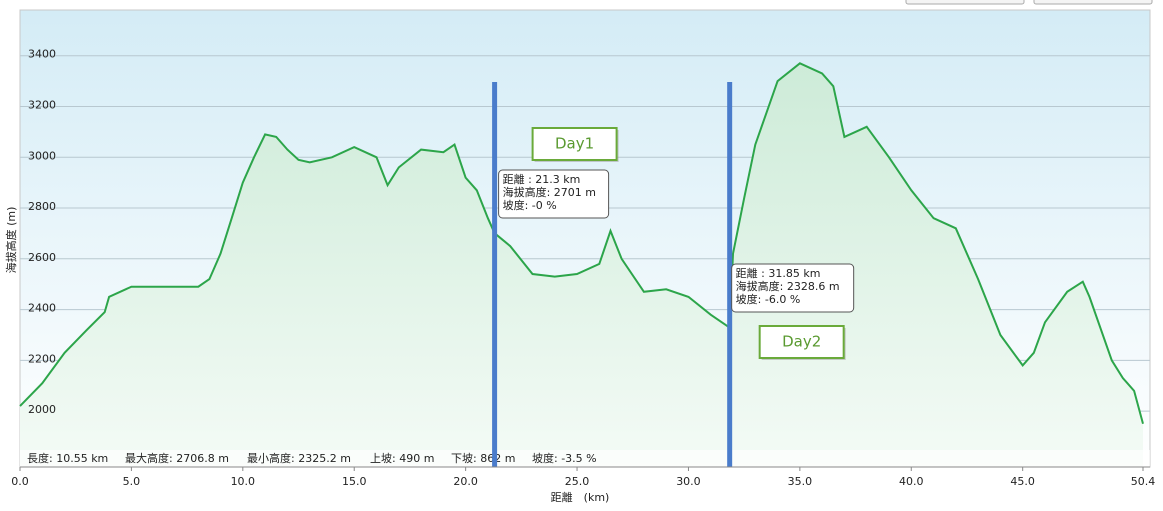 The image size is (1163, 511). I want to click on tooltip-line: 海拔高度: 2701 m, so click(549, 192).